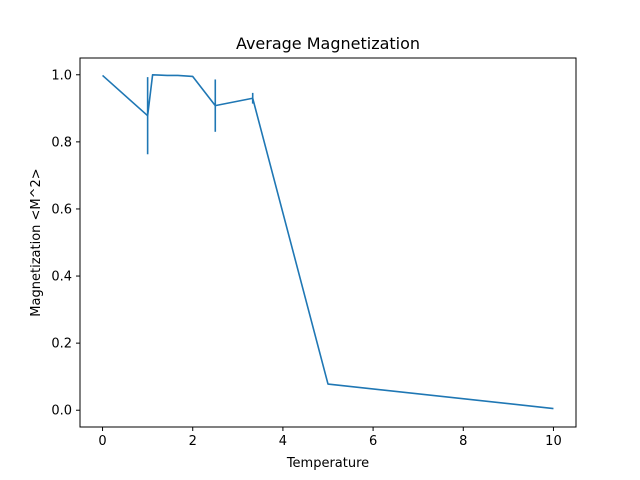  Describe the element at coordinates (61, 209) in the screenshot. I see `y-tick-label: 0.6` at that location.